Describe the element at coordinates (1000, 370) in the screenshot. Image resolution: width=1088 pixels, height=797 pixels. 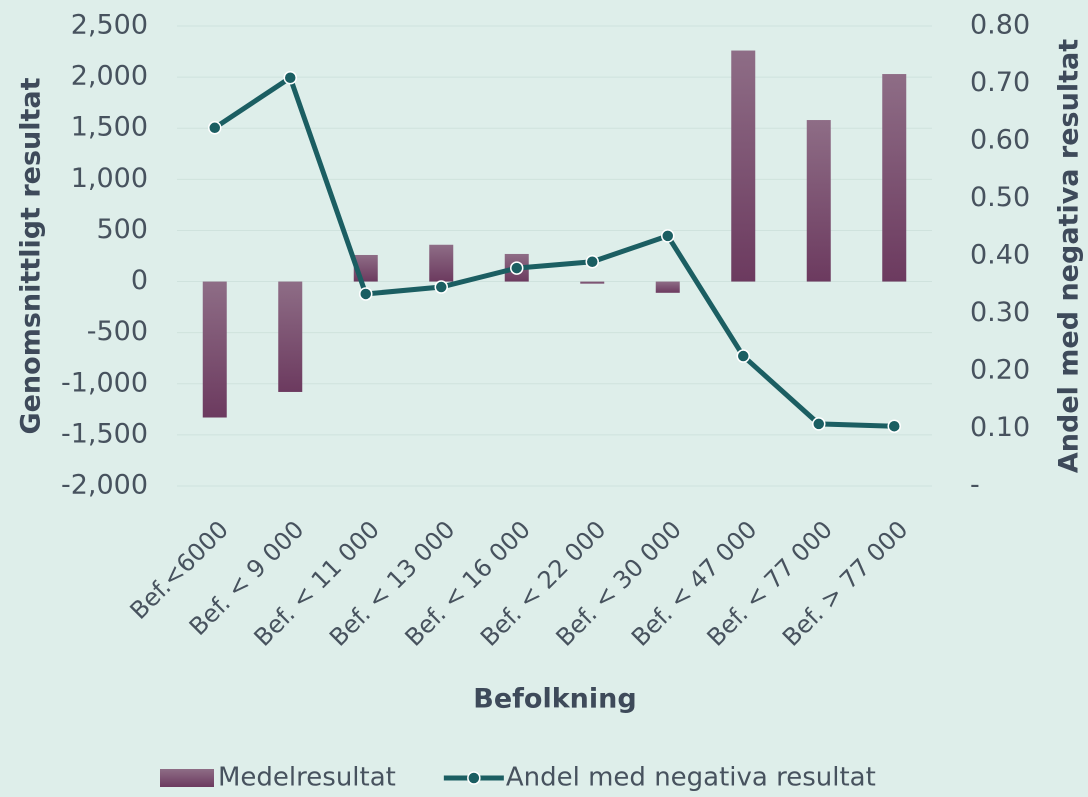
I see `y2-tick-label: 0.20` at that location.